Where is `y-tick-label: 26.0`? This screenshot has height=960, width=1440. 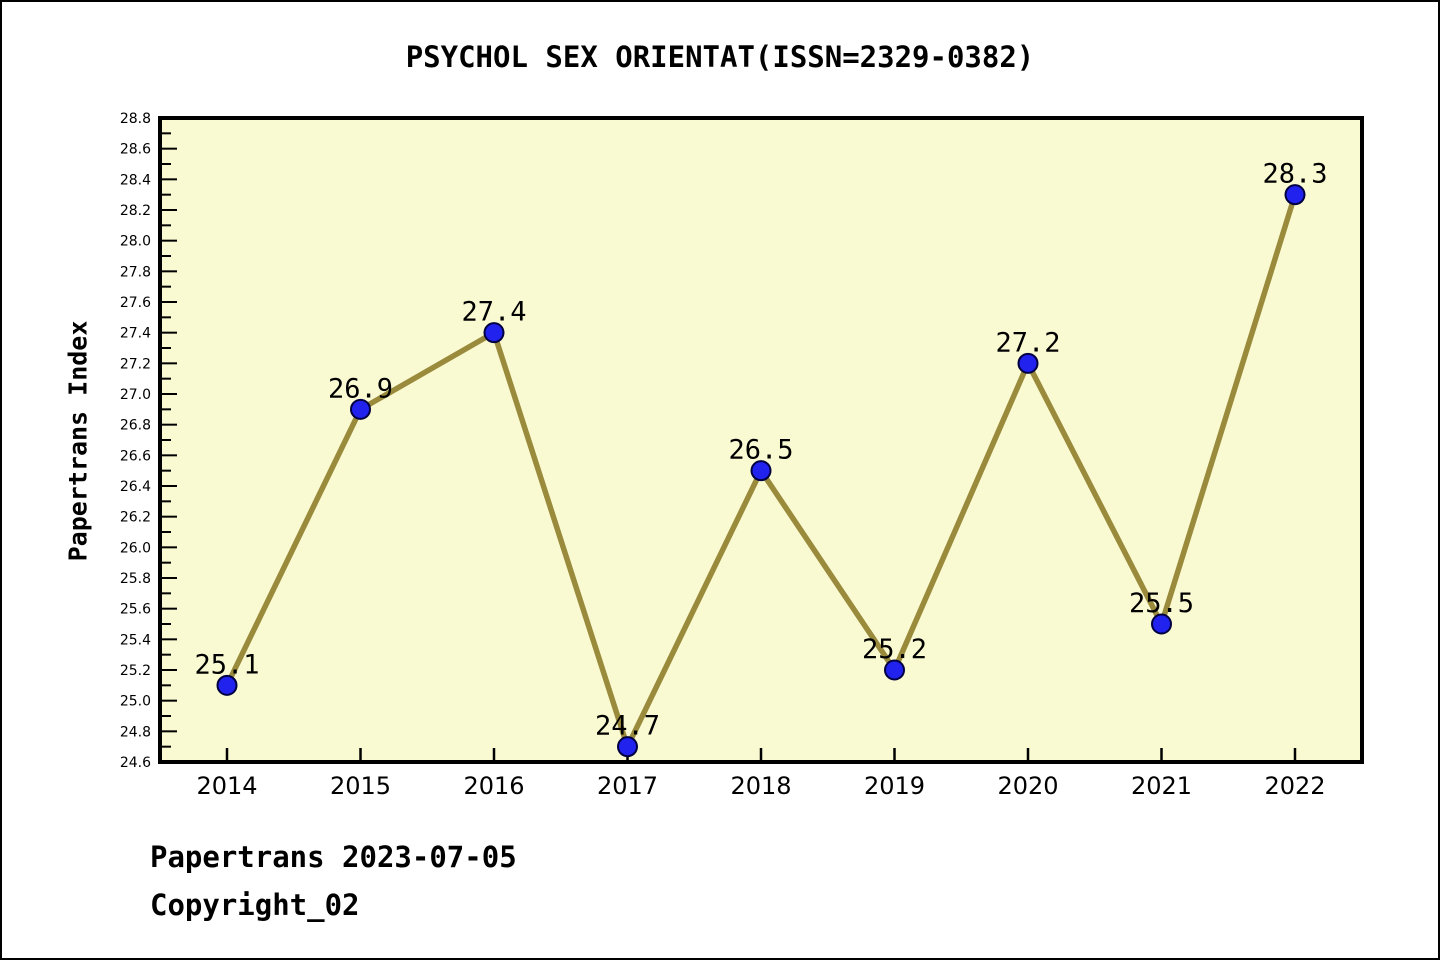
y-tick-label: 26.0 is located at coordinates (135, 548).